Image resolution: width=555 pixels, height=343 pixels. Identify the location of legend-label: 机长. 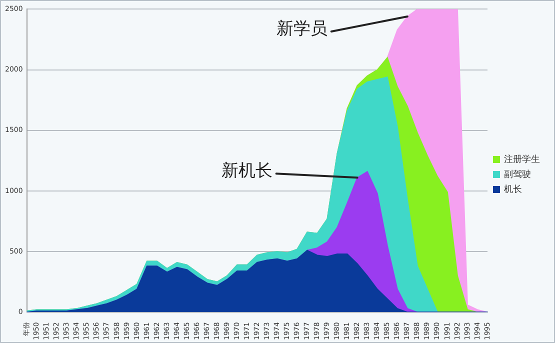
(513, 189).